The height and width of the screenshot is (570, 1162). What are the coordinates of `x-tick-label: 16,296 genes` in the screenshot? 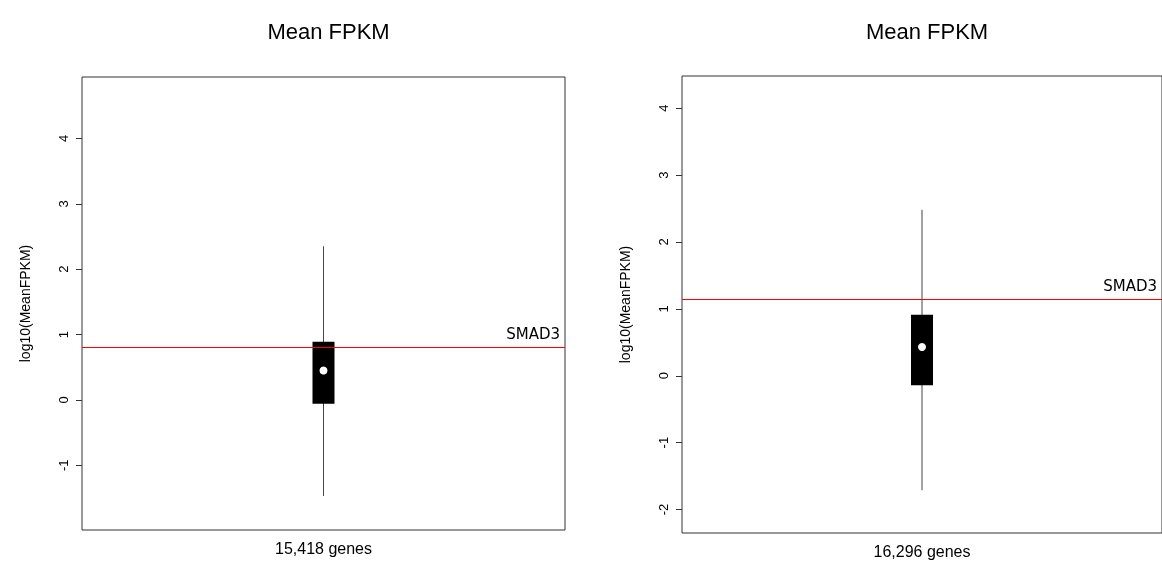 It's located at (922, 551).